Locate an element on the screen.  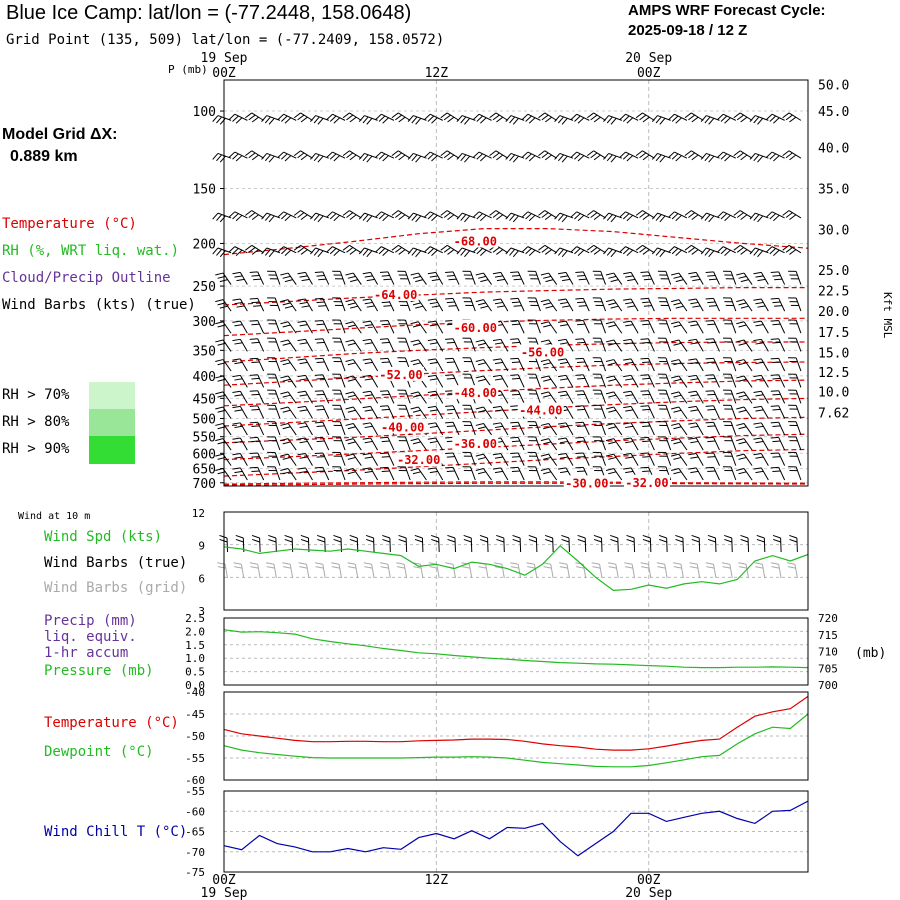
precip-tick-label: 0.5 is located at coordinates (195, 672).